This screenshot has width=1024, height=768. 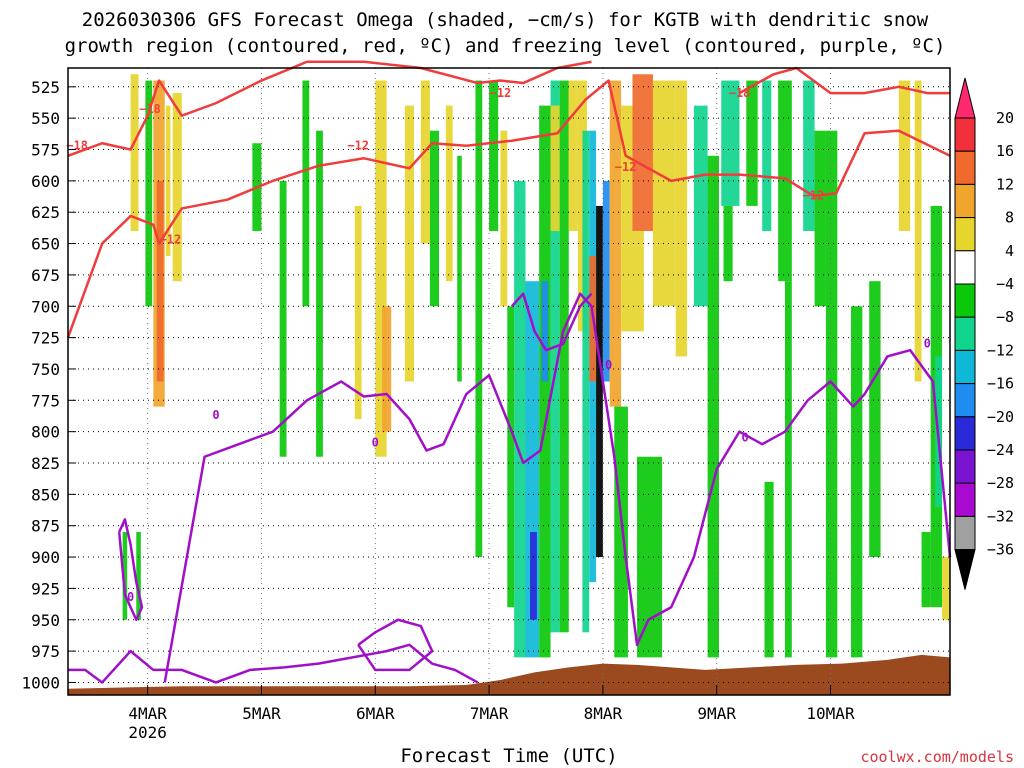 What do you see at coordinates (1009, 251) in the screenshot?
I see `colorbar-label-4: 4` at bounding box center [1009, 251].